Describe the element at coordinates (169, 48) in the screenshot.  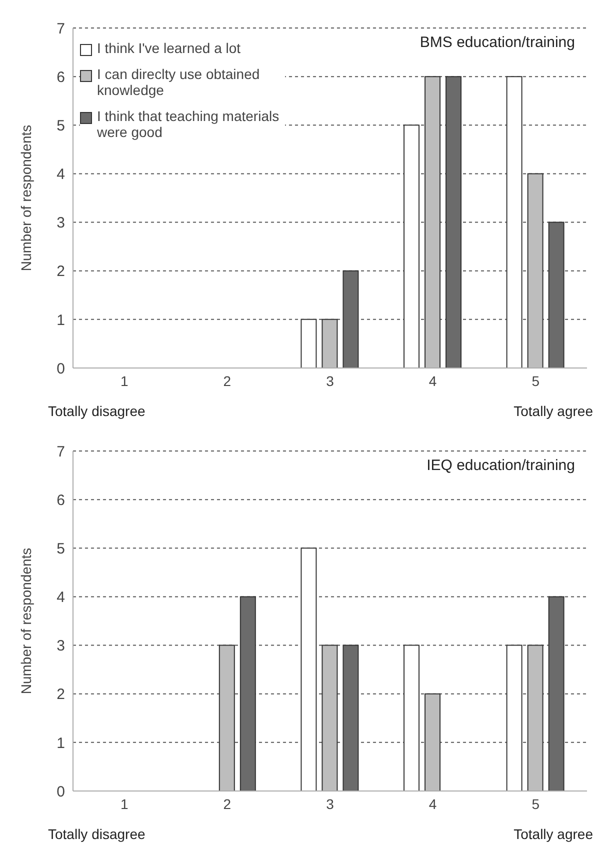
I see `legend-label: I think I've learned a lot` at that location.